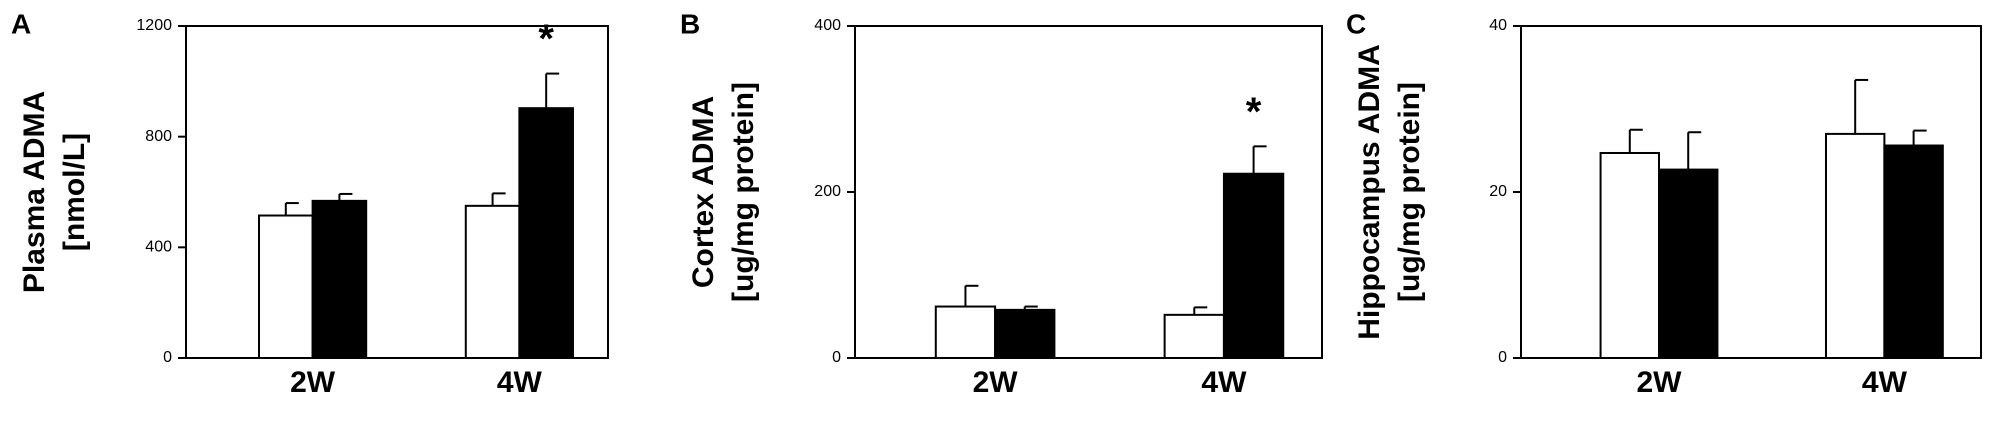 The height and width of the screenshot is (427, 2008). I want to click on panel-label: B, so click(690, 23).